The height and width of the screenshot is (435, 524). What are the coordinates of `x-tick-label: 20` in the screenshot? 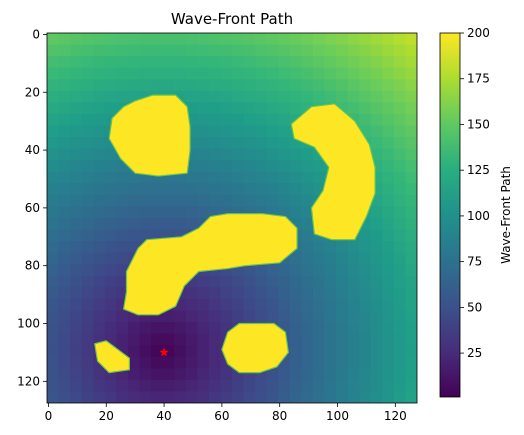 It's located at (106, 416).